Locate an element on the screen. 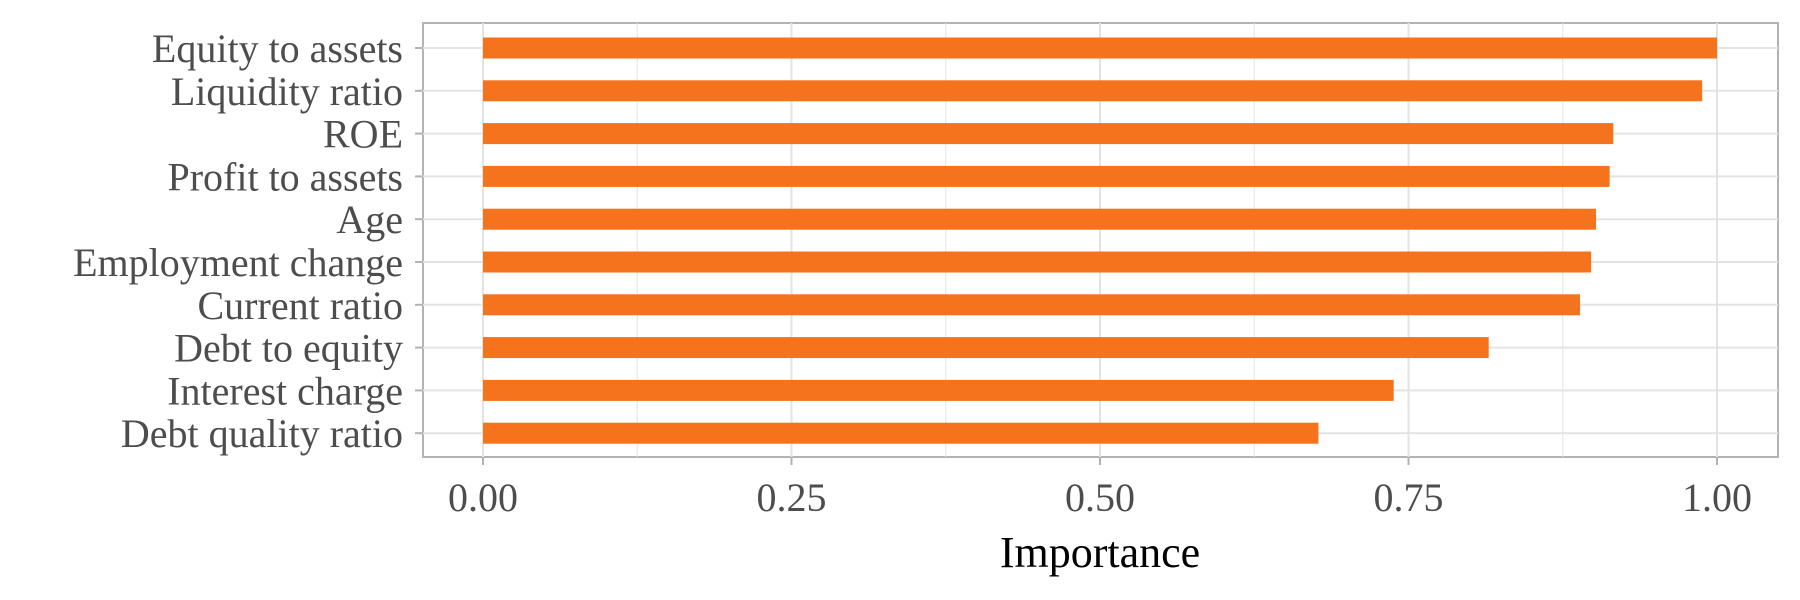 This screenshot has width=1800, height=600. y-tick-label: Equity to assets is located at coordinates (277, 48).